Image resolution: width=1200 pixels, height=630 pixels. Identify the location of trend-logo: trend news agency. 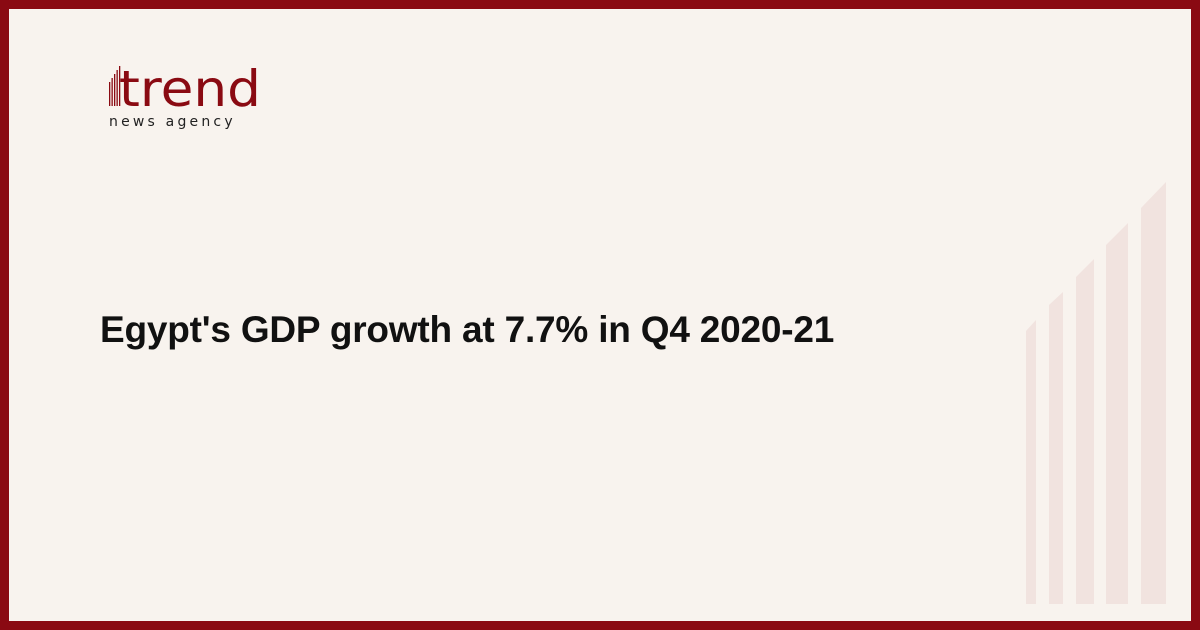
(185, 95).